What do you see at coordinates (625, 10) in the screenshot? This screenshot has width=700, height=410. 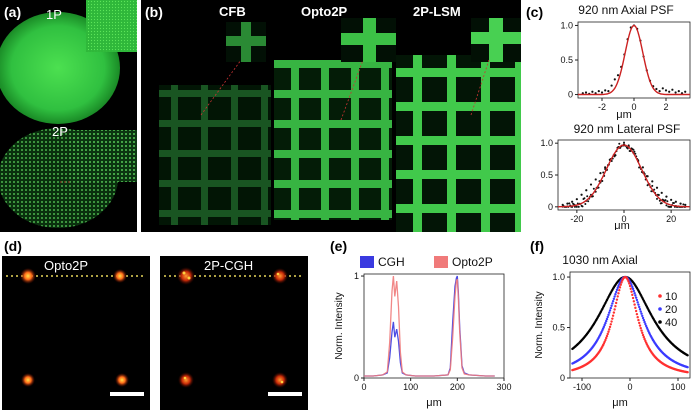 I see `chart-title: 920 nm Axial PSF` at bounding box center [625, 10].